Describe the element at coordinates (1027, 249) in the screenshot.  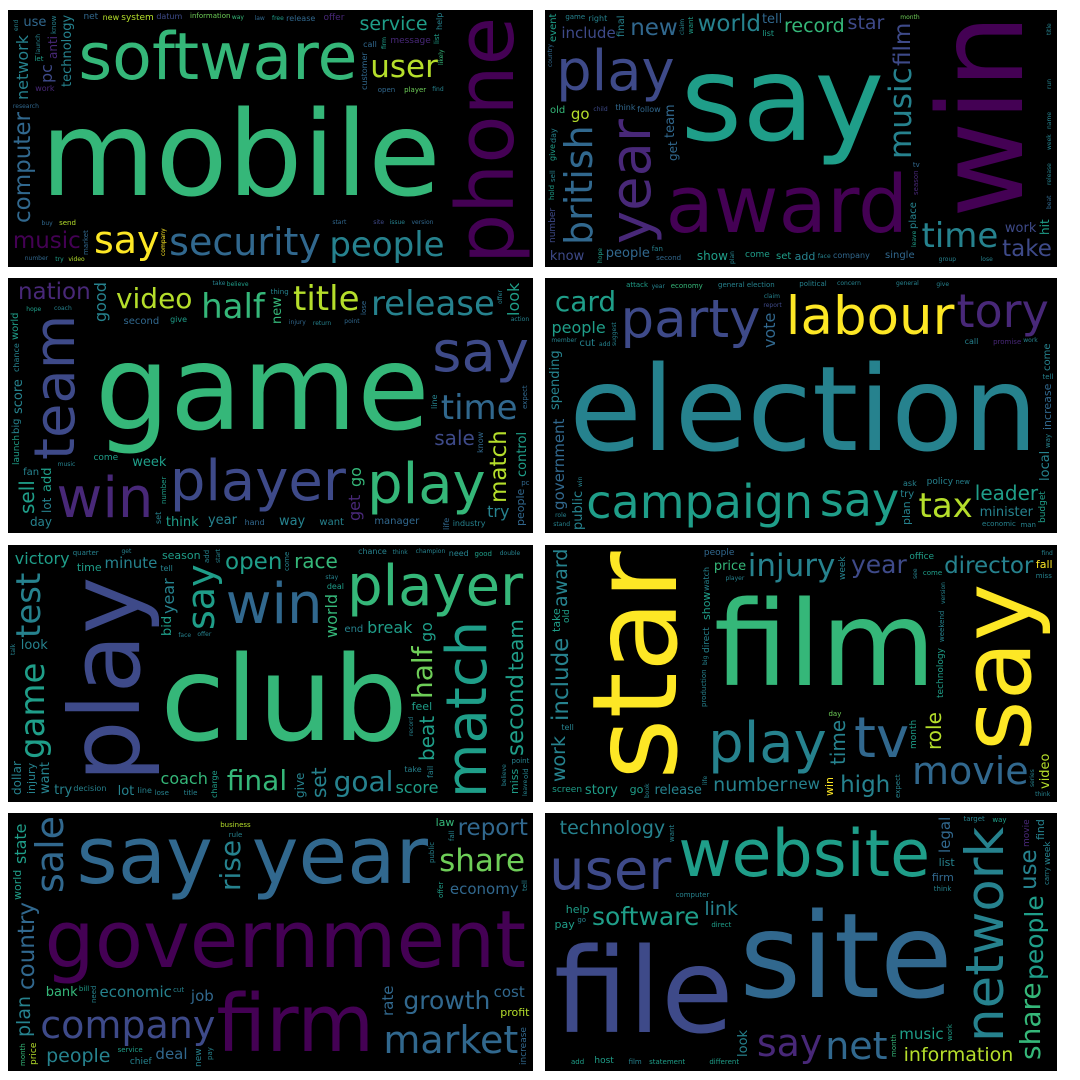
I see `cloud-word: take` at that location.